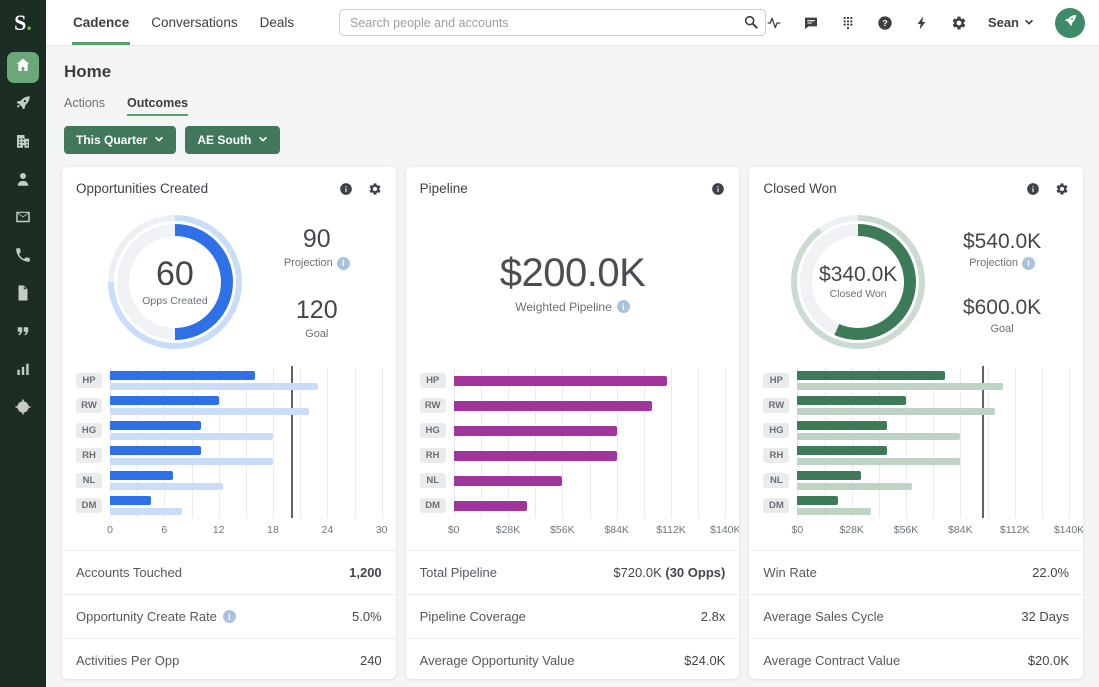 This screenshot has width=1099, height=687. I want to click on app-logo: S., so click(23, 23).